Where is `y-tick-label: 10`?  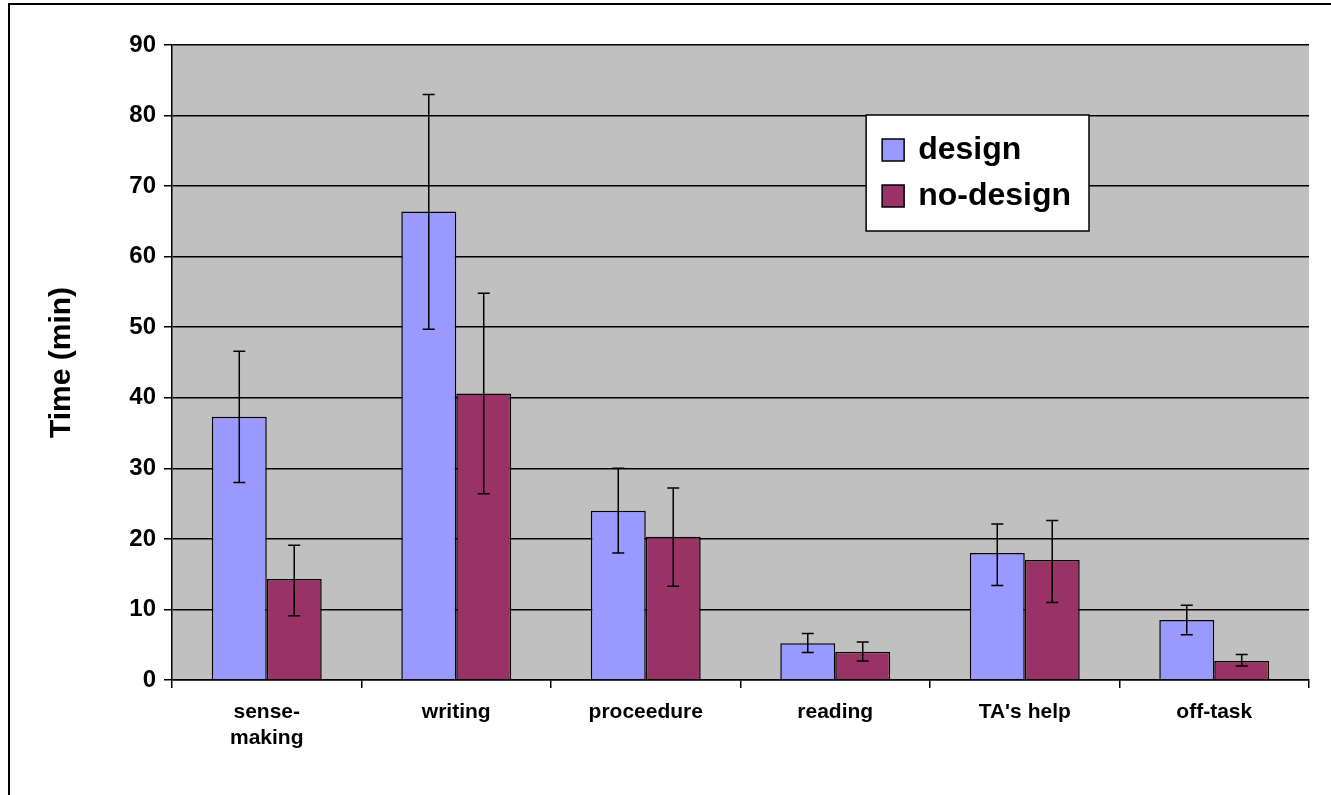
y-tick-label: 10 is located at coordinates (142, 608).